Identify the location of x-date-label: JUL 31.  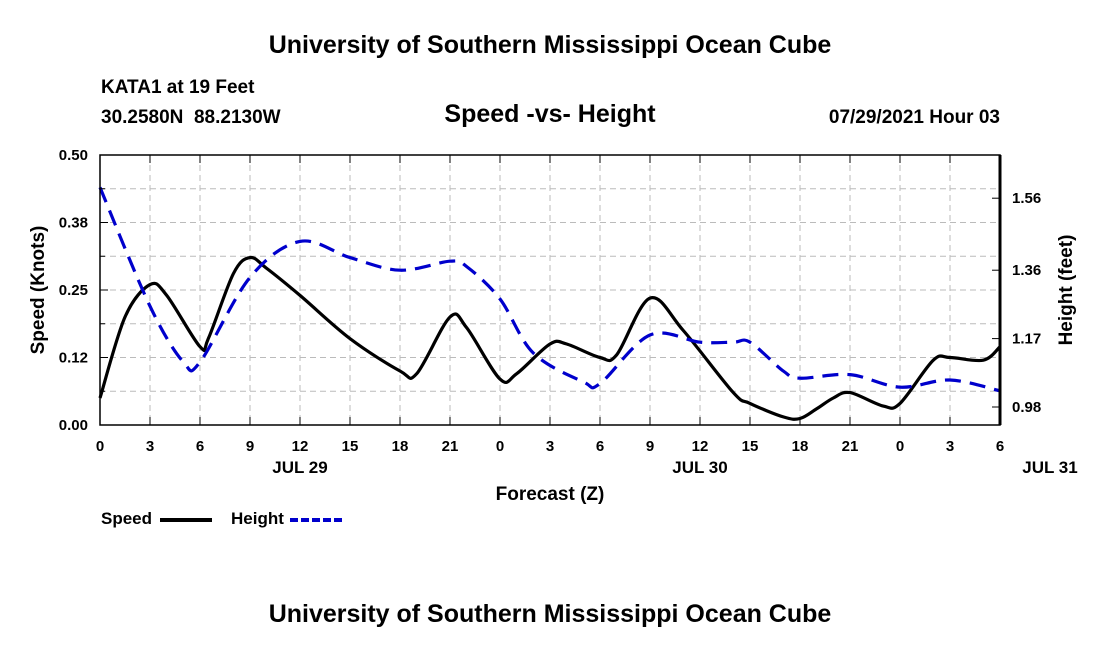
(1049, 467).